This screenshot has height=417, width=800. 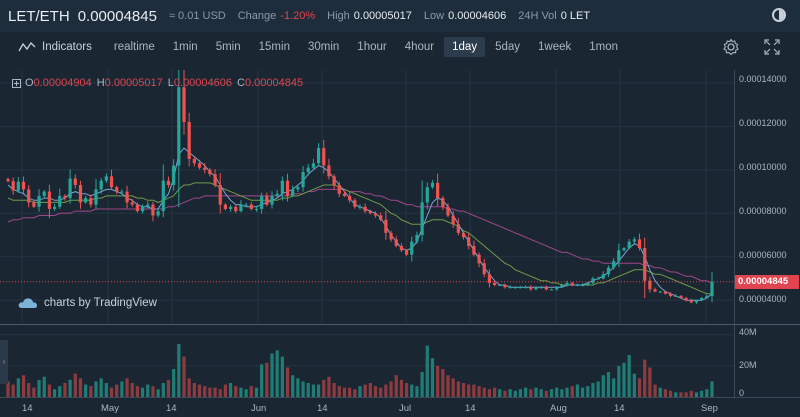 I want to click on indicators-button: Indicators, so click(x=55, y=47).